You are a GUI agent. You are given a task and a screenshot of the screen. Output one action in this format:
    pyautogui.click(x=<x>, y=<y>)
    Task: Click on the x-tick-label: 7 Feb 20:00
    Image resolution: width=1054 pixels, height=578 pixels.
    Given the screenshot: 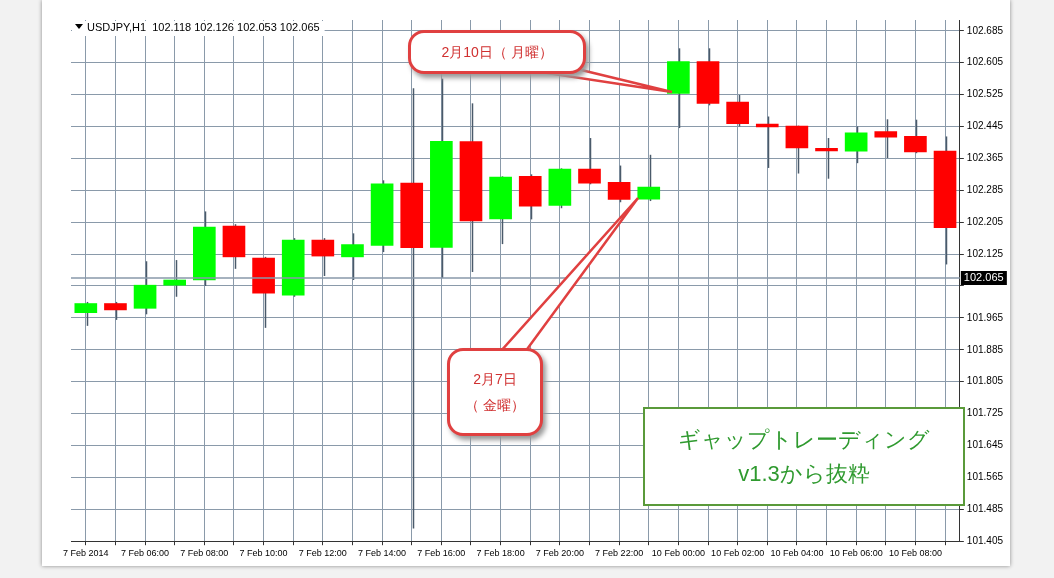 What is the action you would take?
    pyautogui.click(x=559, y=553)
    